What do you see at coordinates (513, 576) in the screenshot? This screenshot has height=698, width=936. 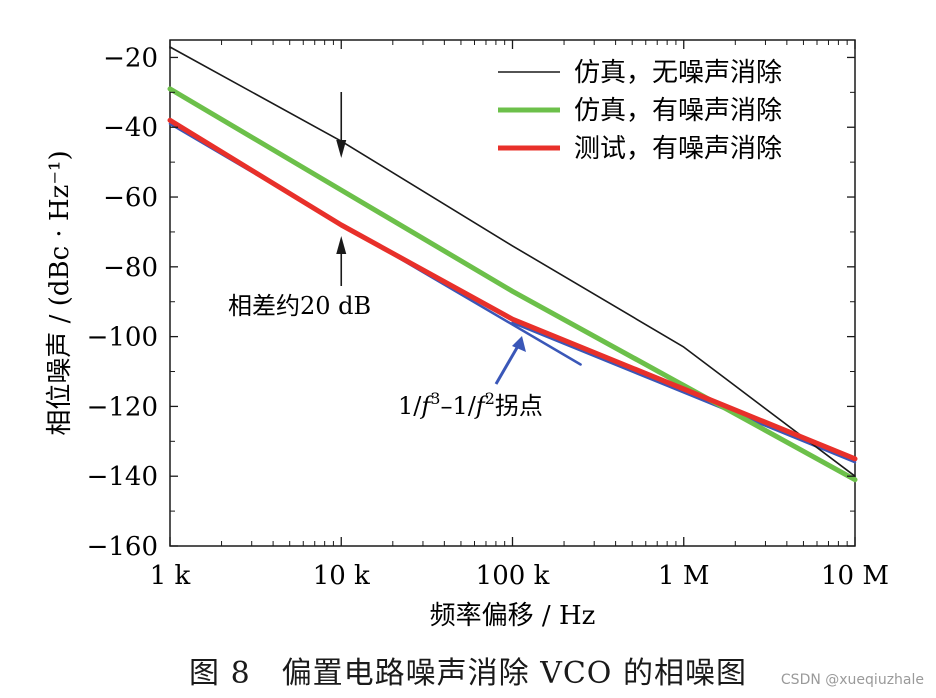 I see `x-tick-label: 100 k` at bounding box center [513, 576].